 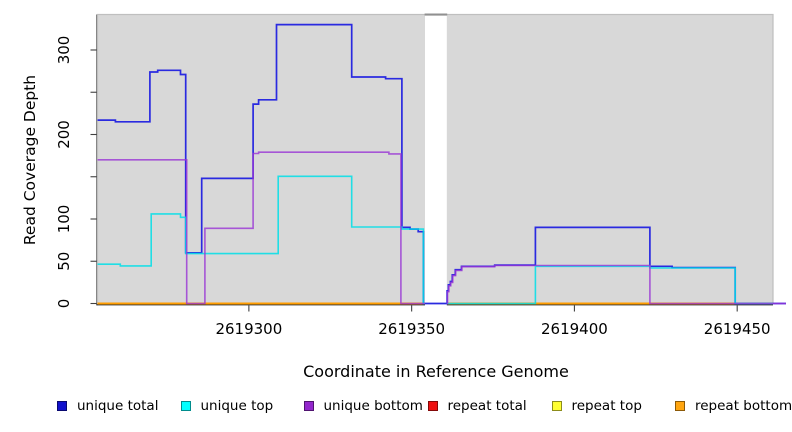 What do you see at coordinates (62, 406) in the screenshot?
I see `legend-swatch-unique-total` at bounding box center [62, 406].